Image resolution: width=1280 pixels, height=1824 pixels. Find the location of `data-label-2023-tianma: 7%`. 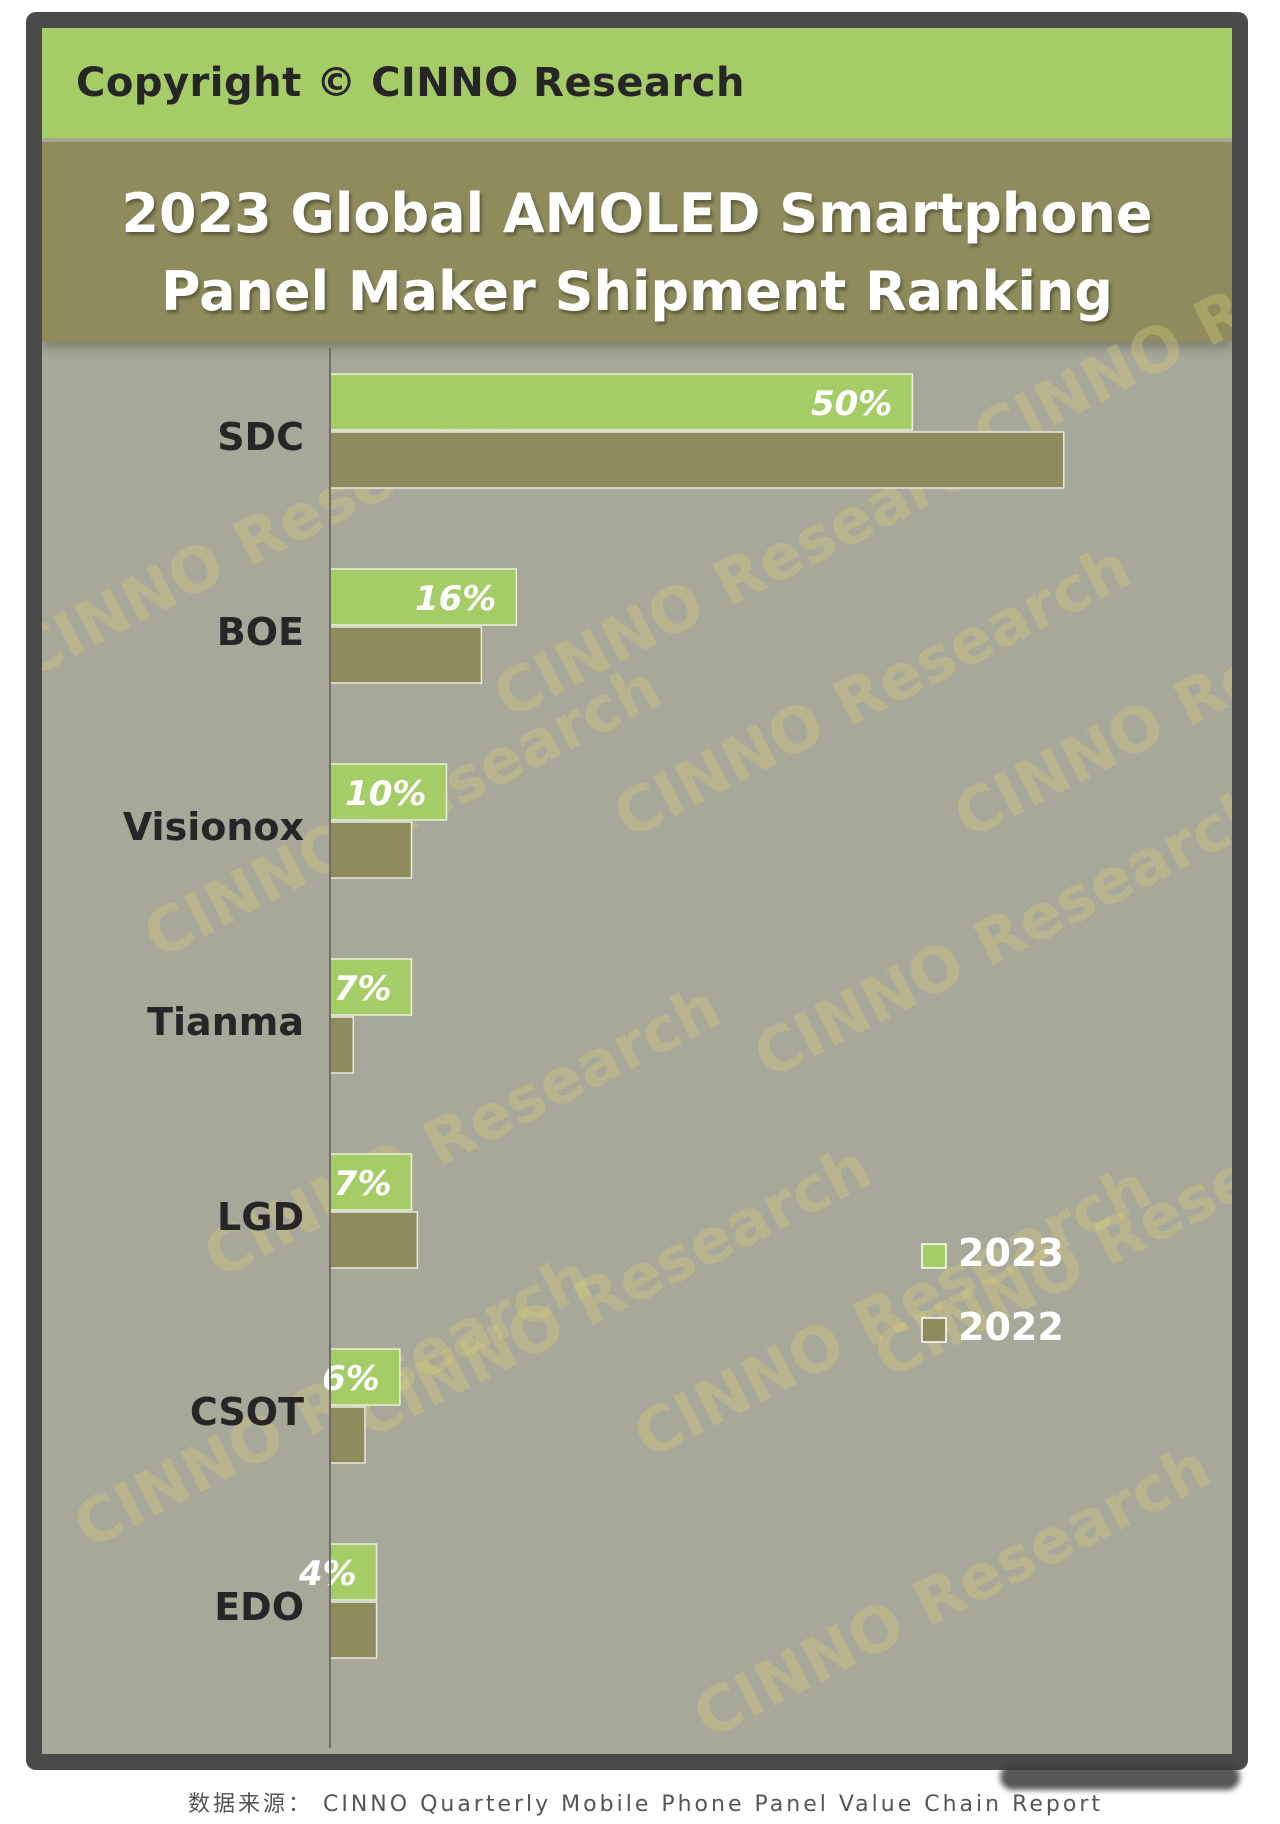

data-label-2023-tianma: 7% is located at coordinates (363, 989).